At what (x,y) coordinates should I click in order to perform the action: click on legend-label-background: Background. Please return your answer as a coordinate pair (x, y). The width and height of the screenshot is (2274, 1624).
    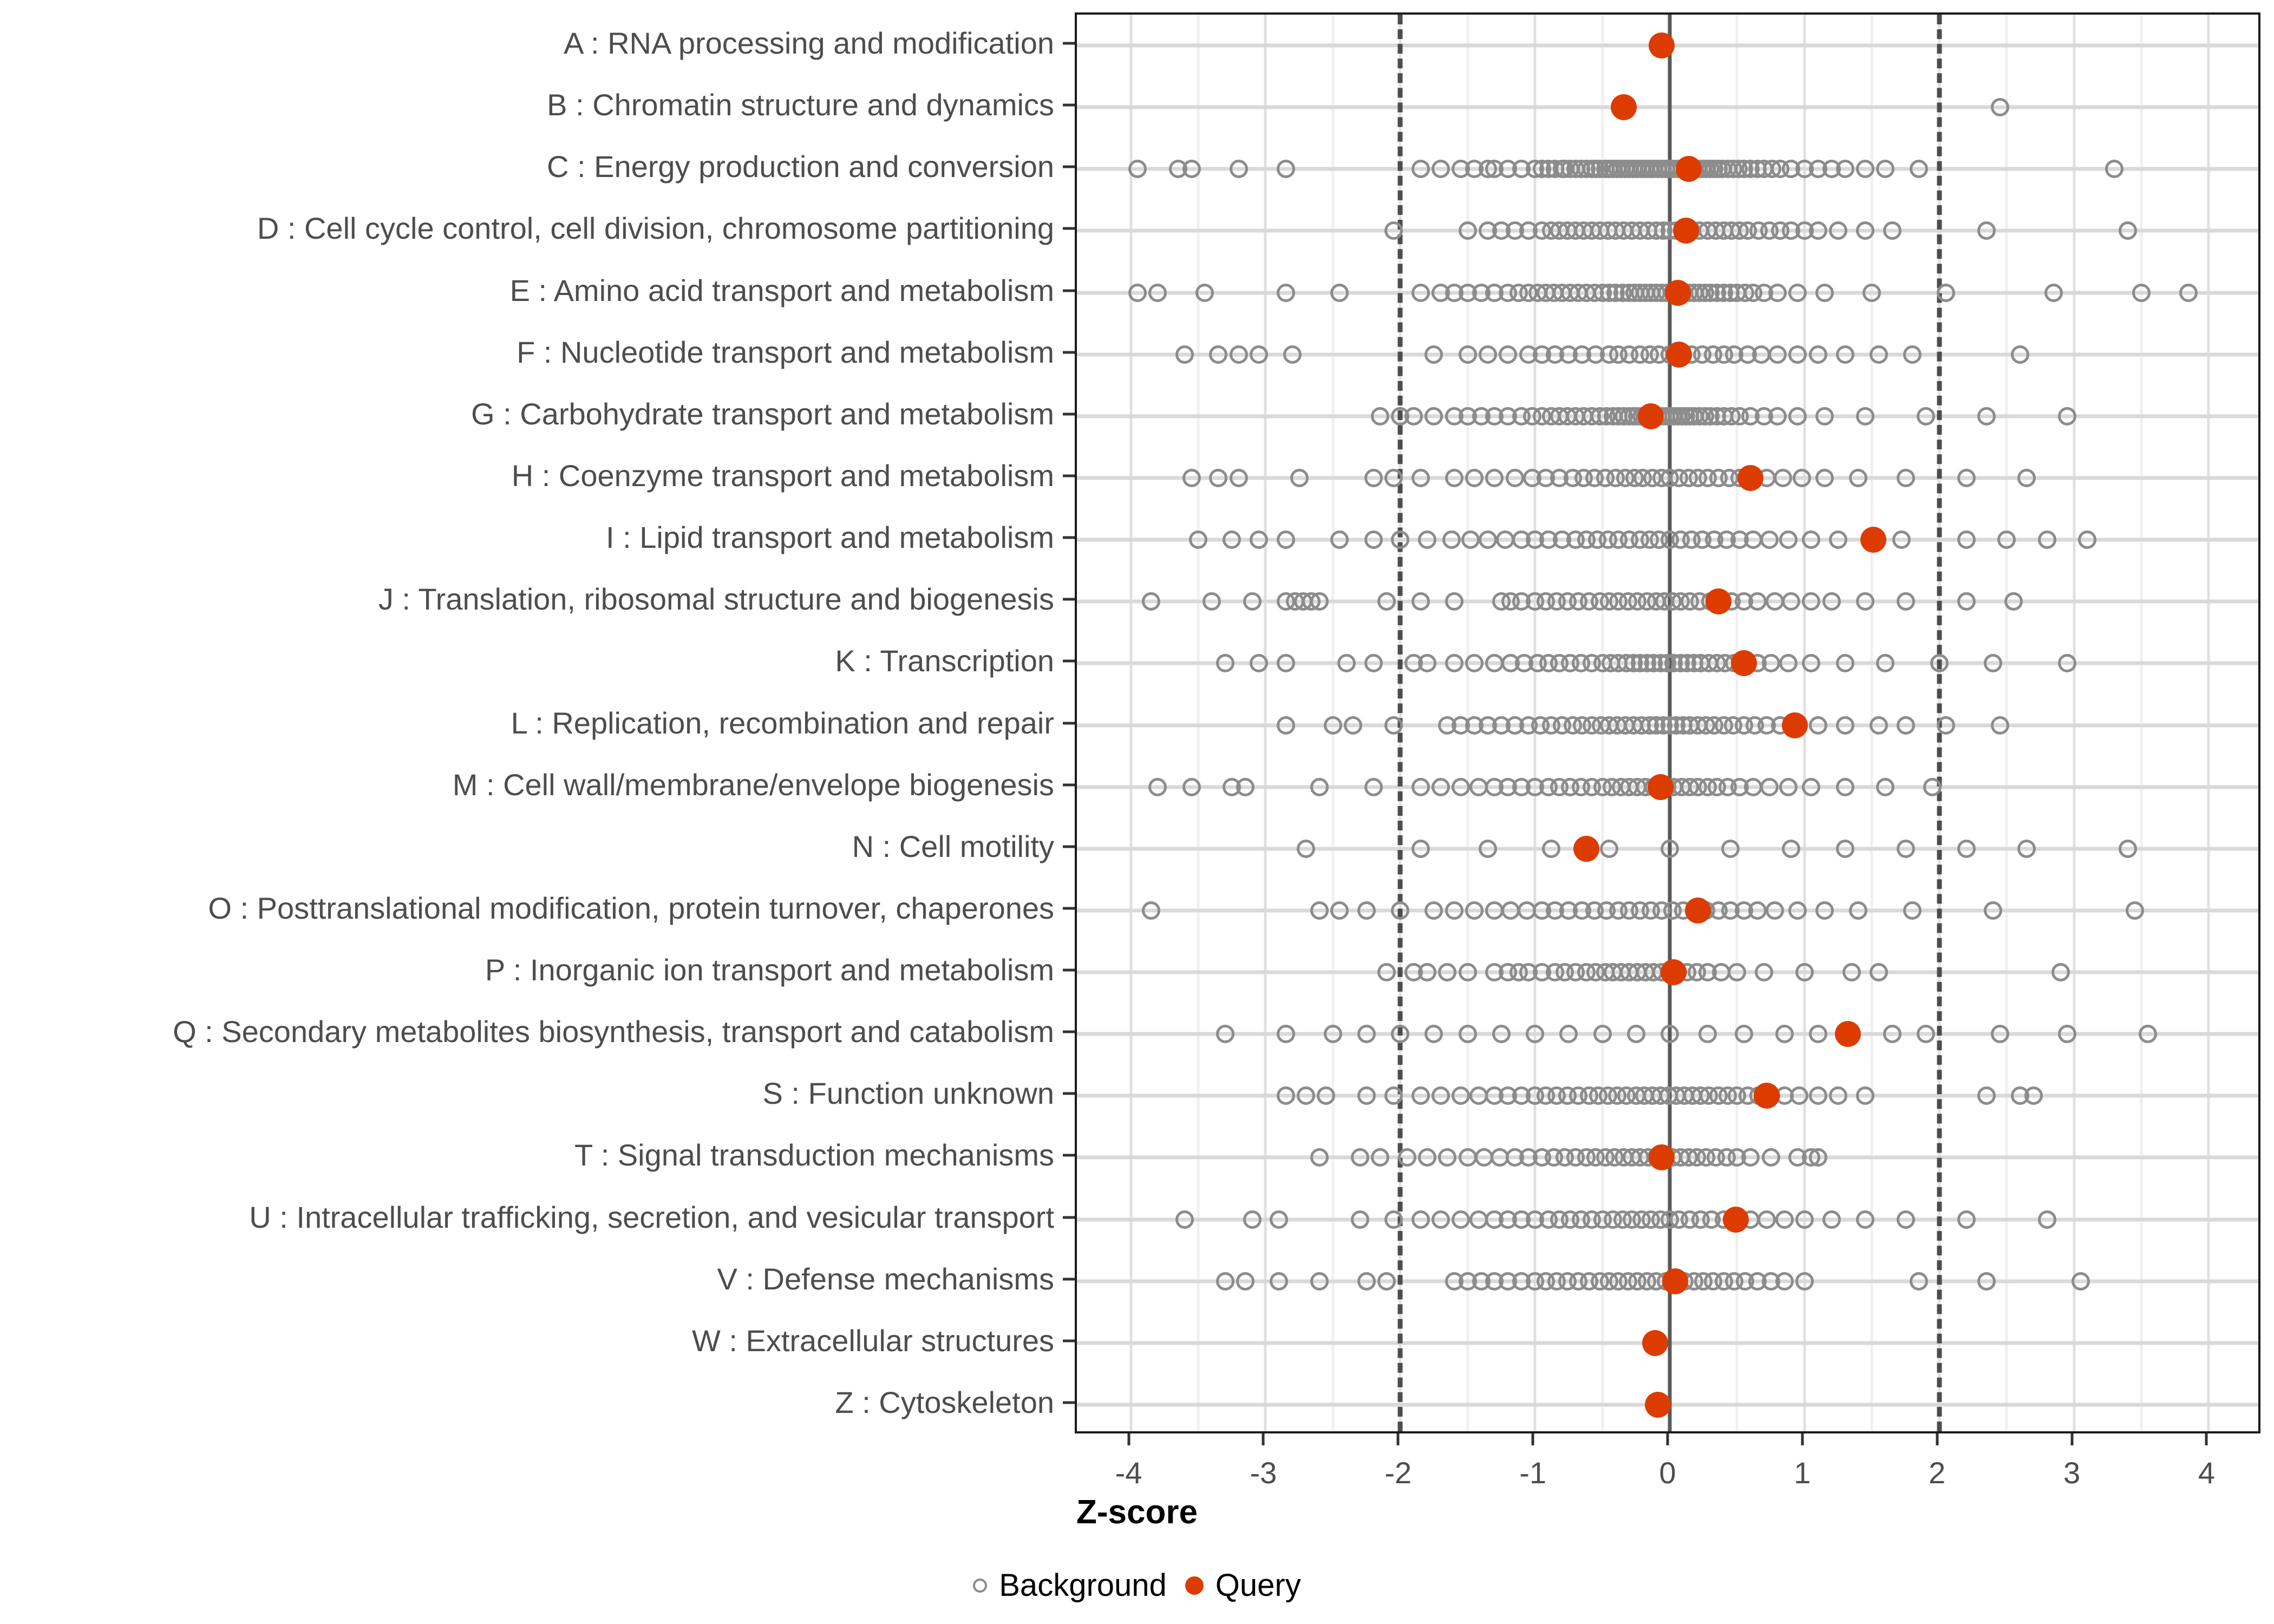
    Looking at the image, I should click on (1083, 1586).